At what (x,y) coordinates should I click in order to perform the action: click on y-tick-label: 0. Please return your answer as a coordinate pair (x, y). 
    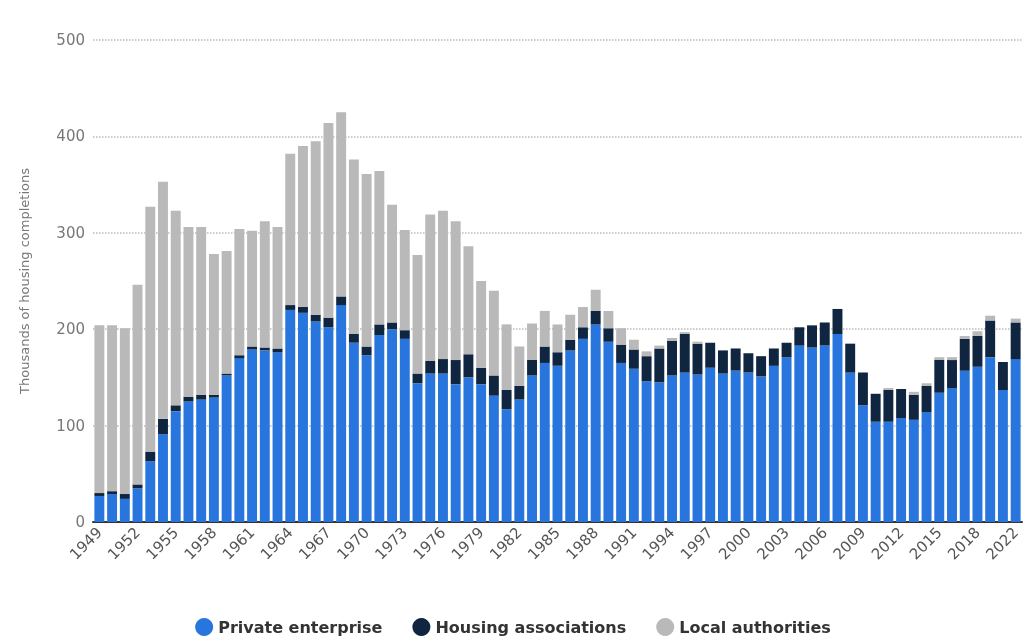
    Looking at the image, I should click on (80, 522).